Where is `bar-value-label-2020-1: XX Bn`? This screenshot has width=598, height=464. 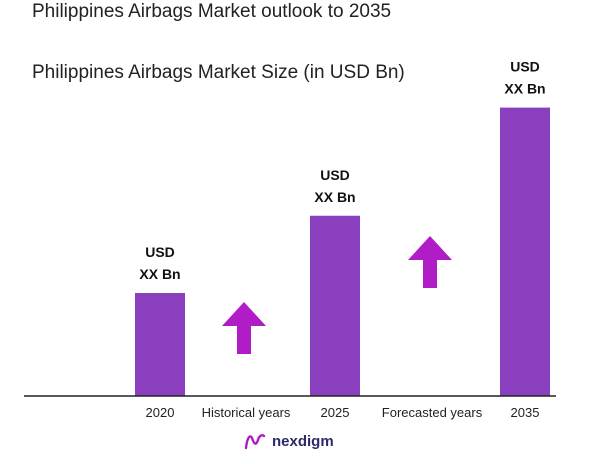 bar-value-label-2020-1: XX Bn is located at coordinates (159, 274).